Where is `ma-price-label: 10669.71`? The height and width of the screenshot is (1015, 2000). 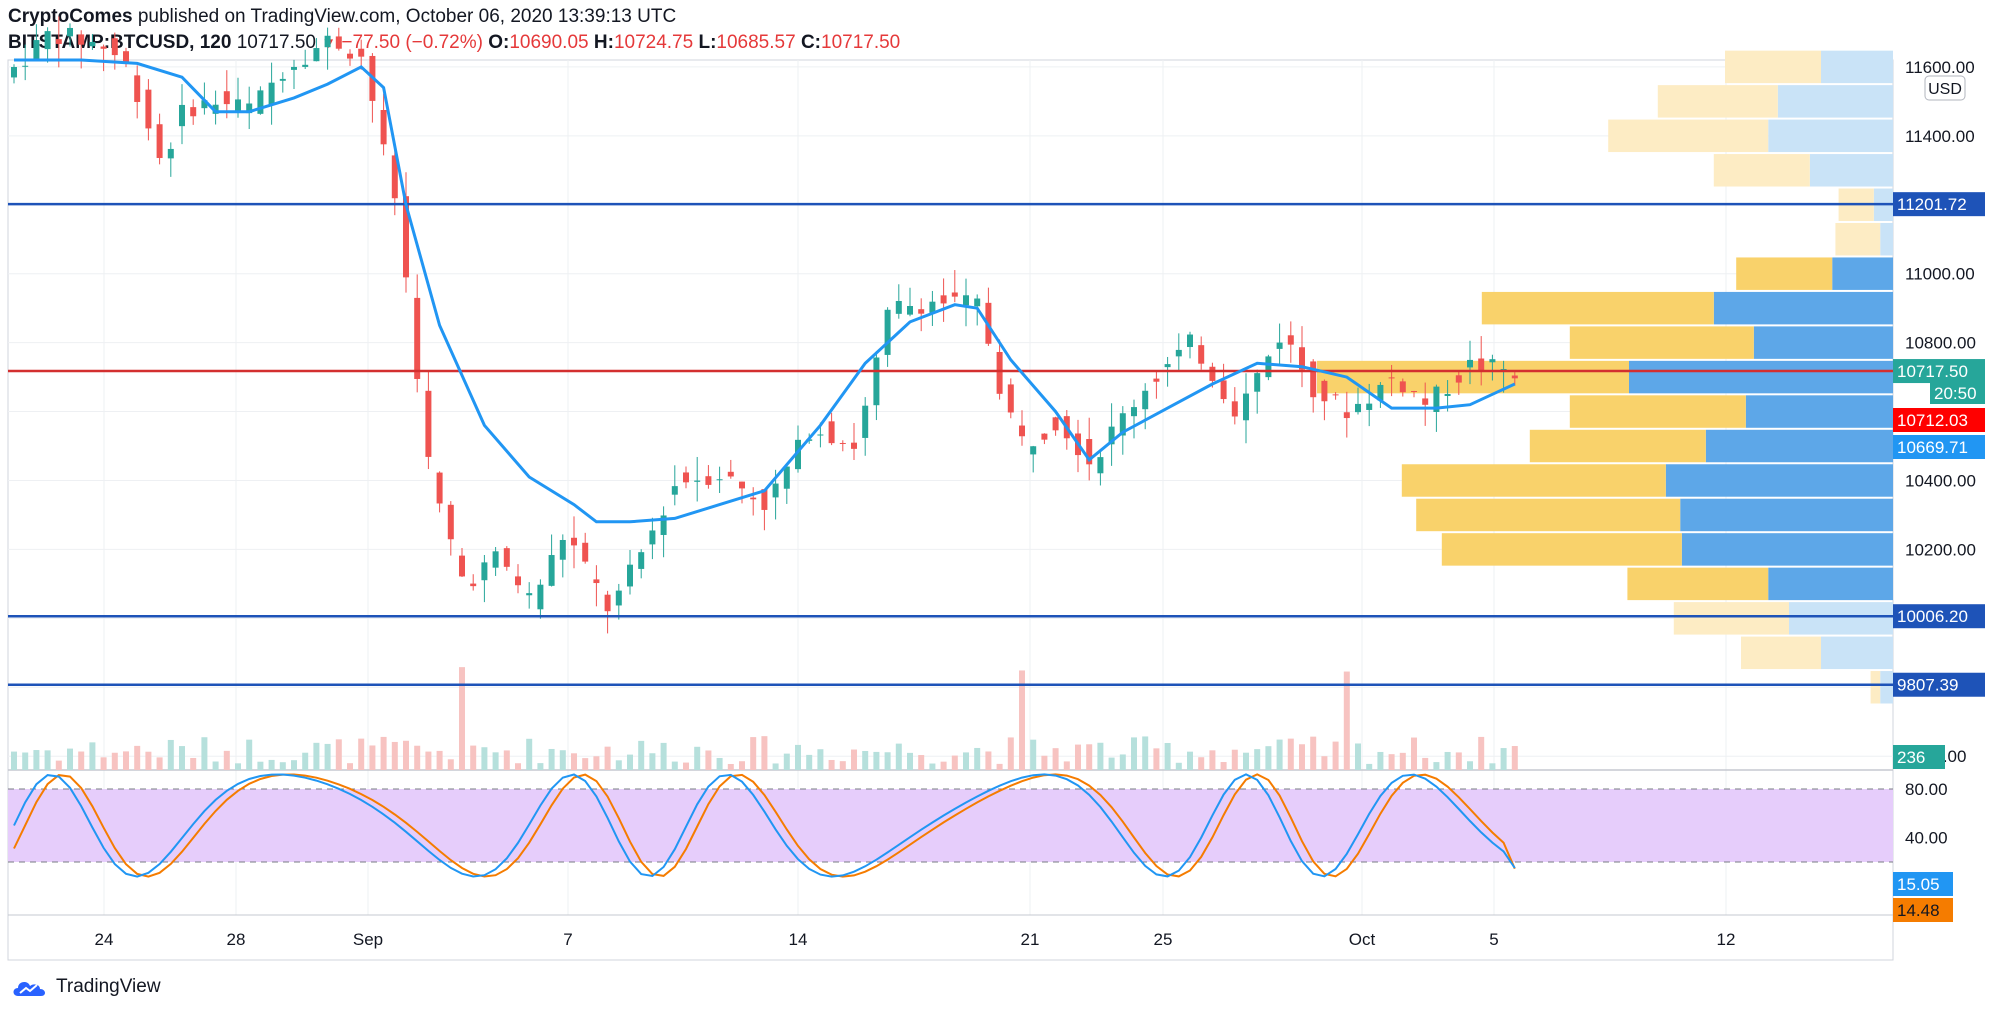 ma-price-label: 10669.71 is located at coordinates (1932, 447).